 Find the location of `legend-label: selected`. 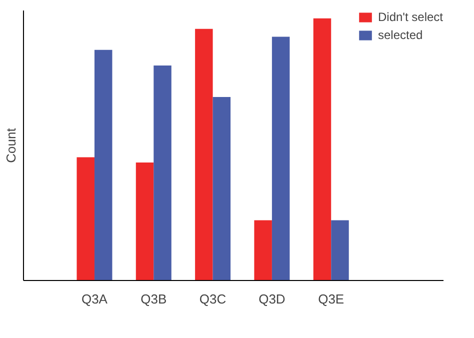

legend-label: selected is located at coordinates (400, 35).